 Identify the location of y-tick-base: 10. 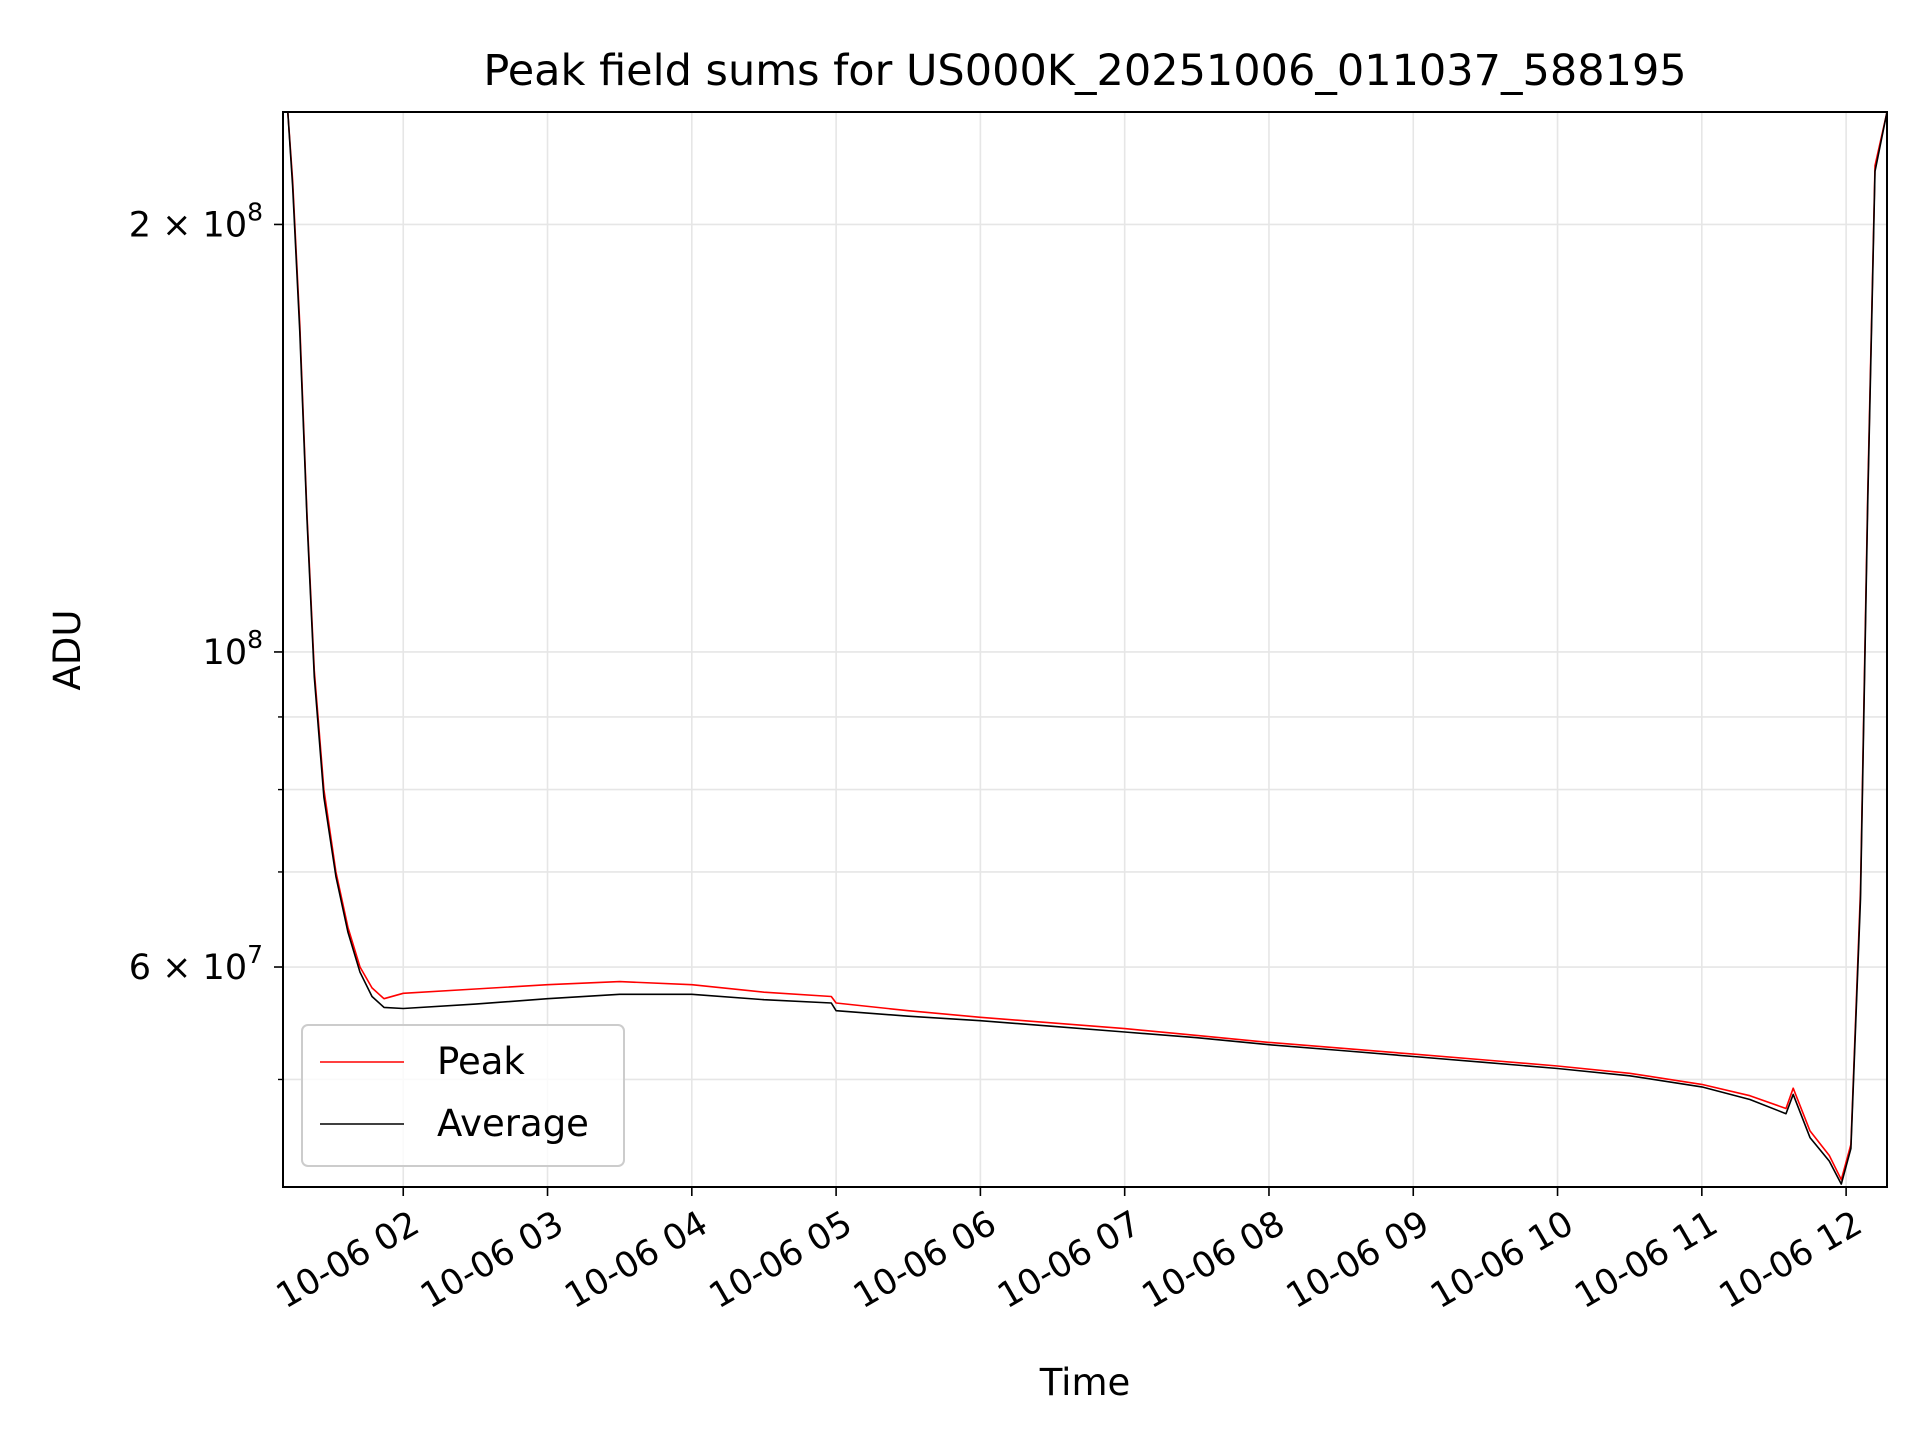
(225, 653).